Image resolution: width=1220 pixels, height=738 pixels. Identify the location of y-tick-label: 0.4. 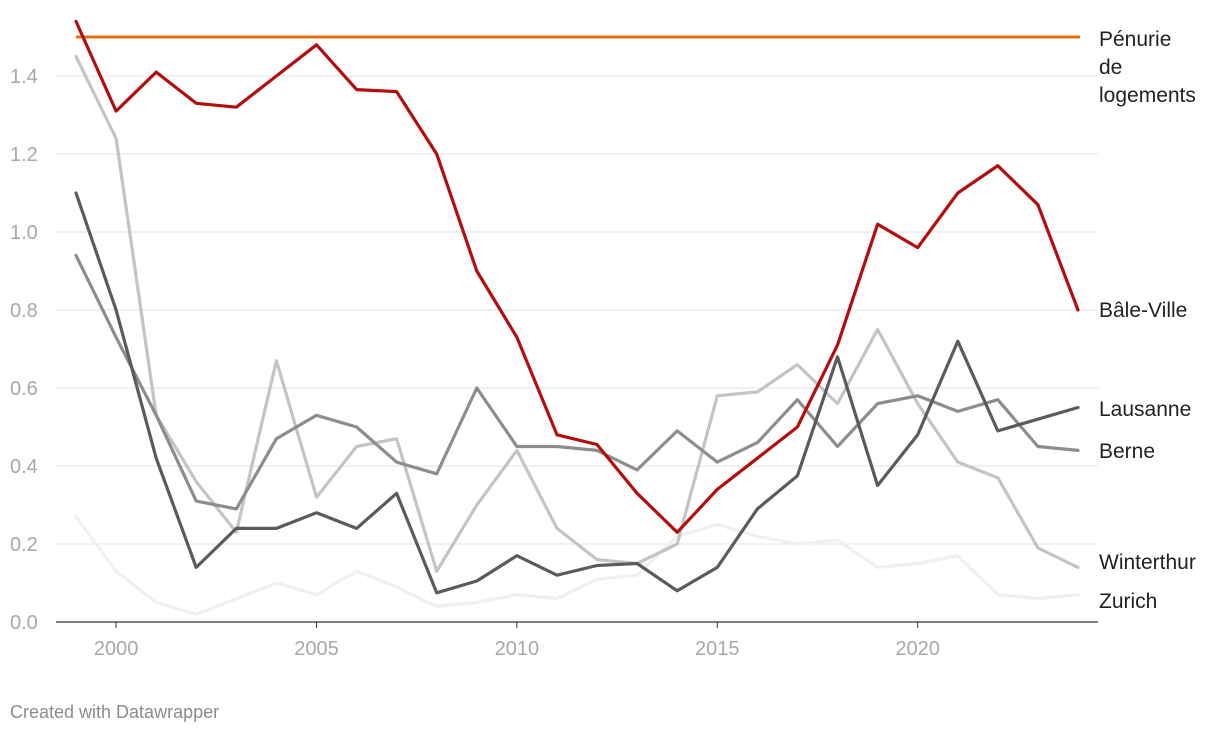
(24, 467).